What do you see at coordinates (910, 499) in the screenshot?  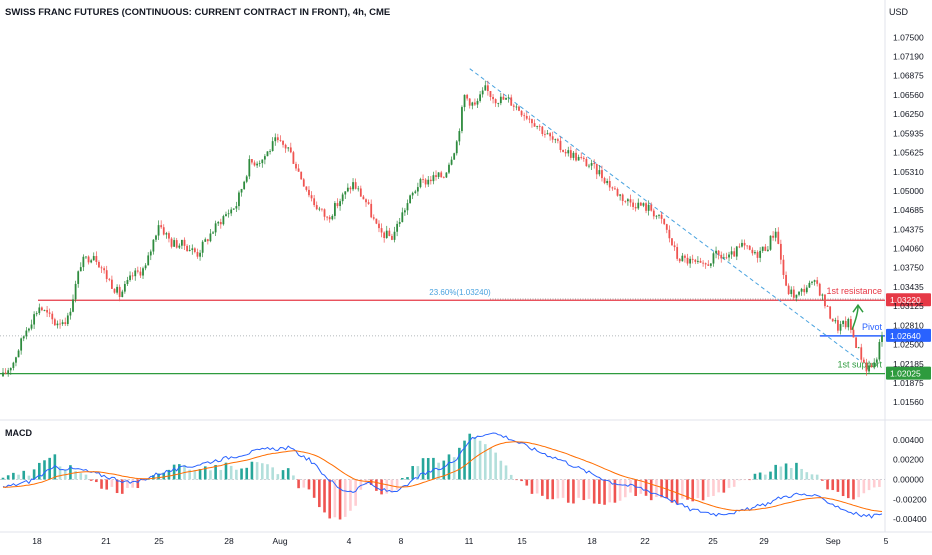 I see `macd-tick-label: -0.00200` at bounding box center [910, 499].